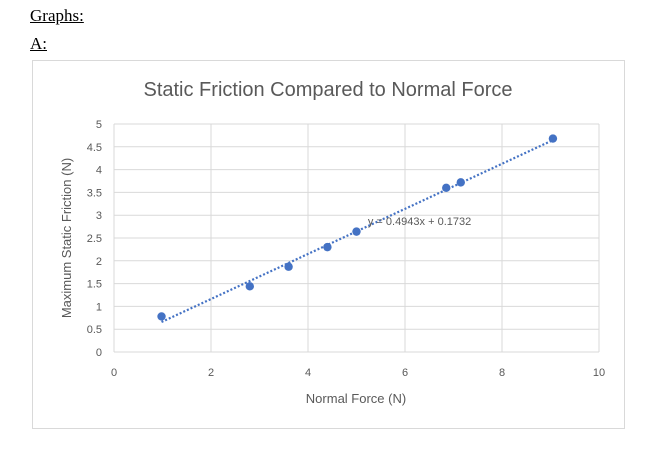  What do you see at coordinates (57, 15) in the screenshot?
I see `graphs-heading: Graphs:` at bounding box center [57, 15].